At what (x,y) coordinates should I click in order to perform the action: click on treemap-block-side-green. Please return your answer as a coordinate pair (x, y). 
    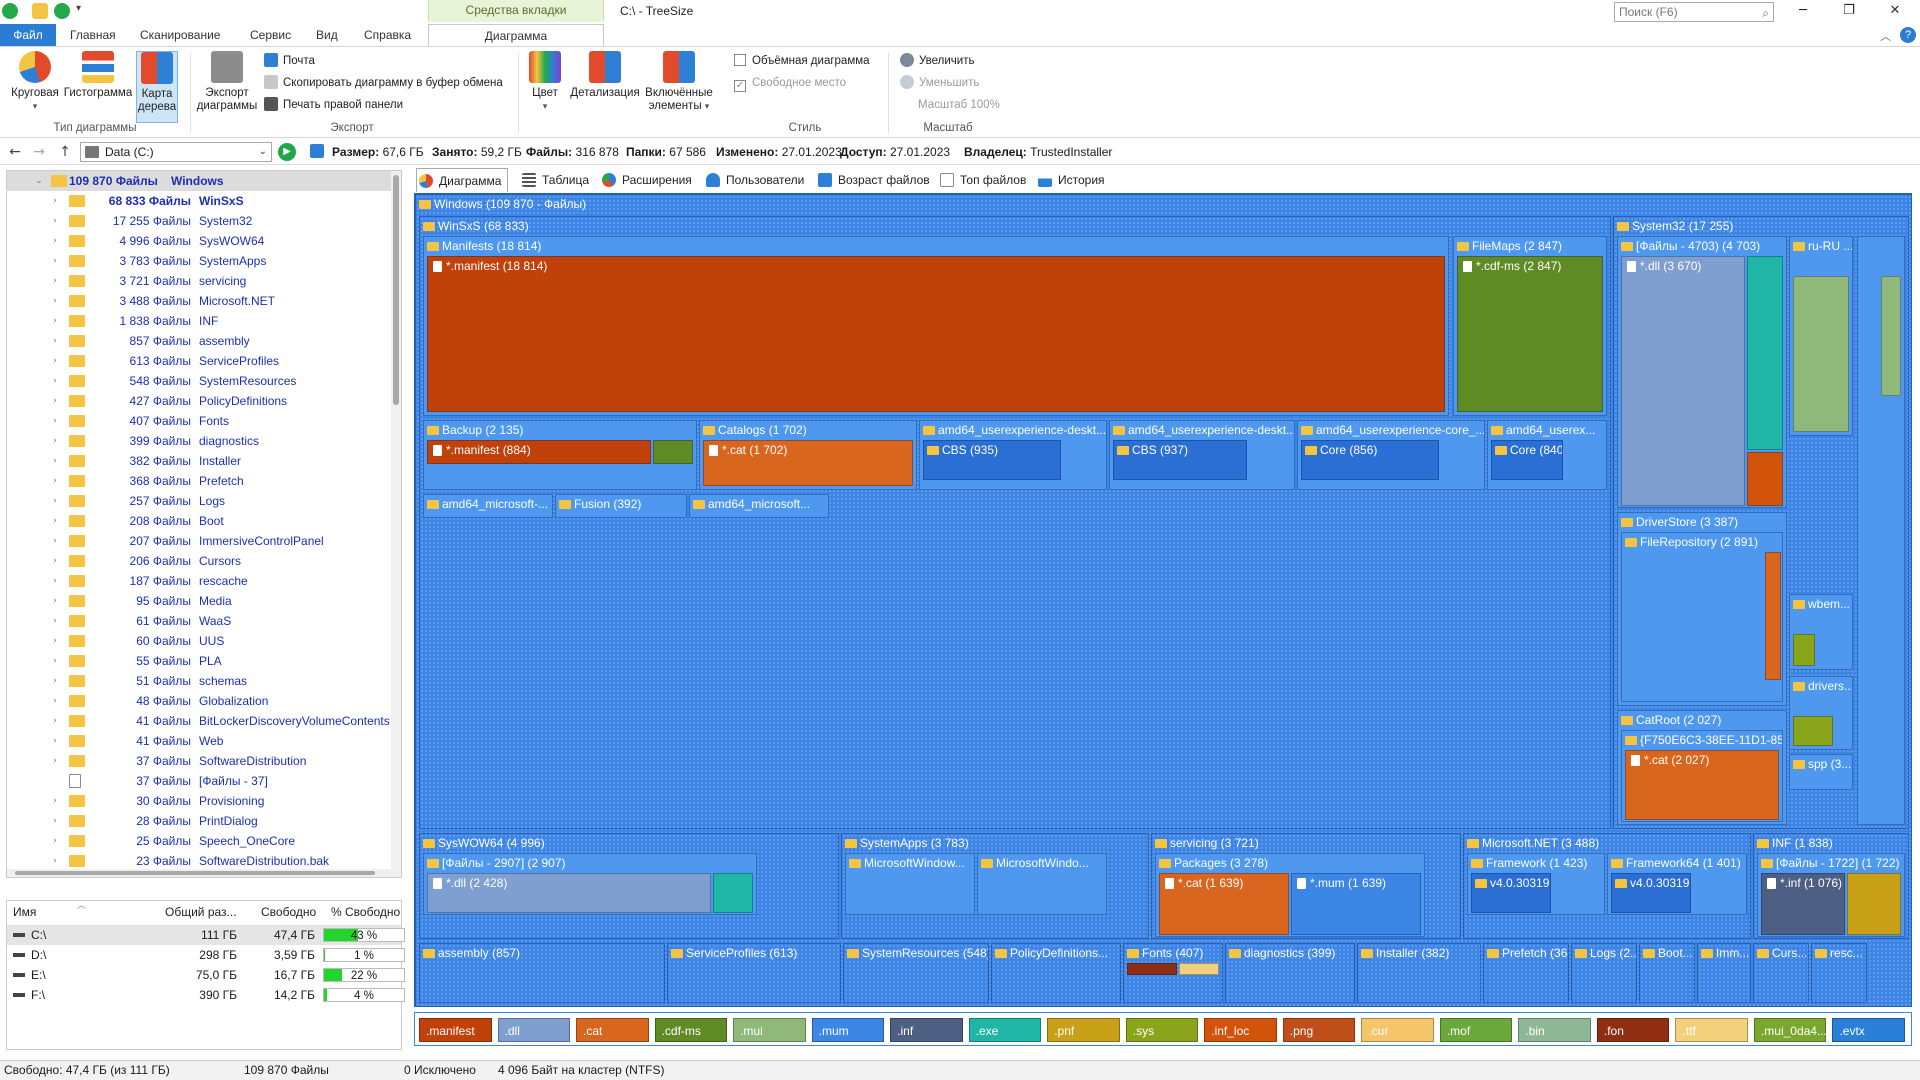
    Looking at the image, I should click on (1891, 336).